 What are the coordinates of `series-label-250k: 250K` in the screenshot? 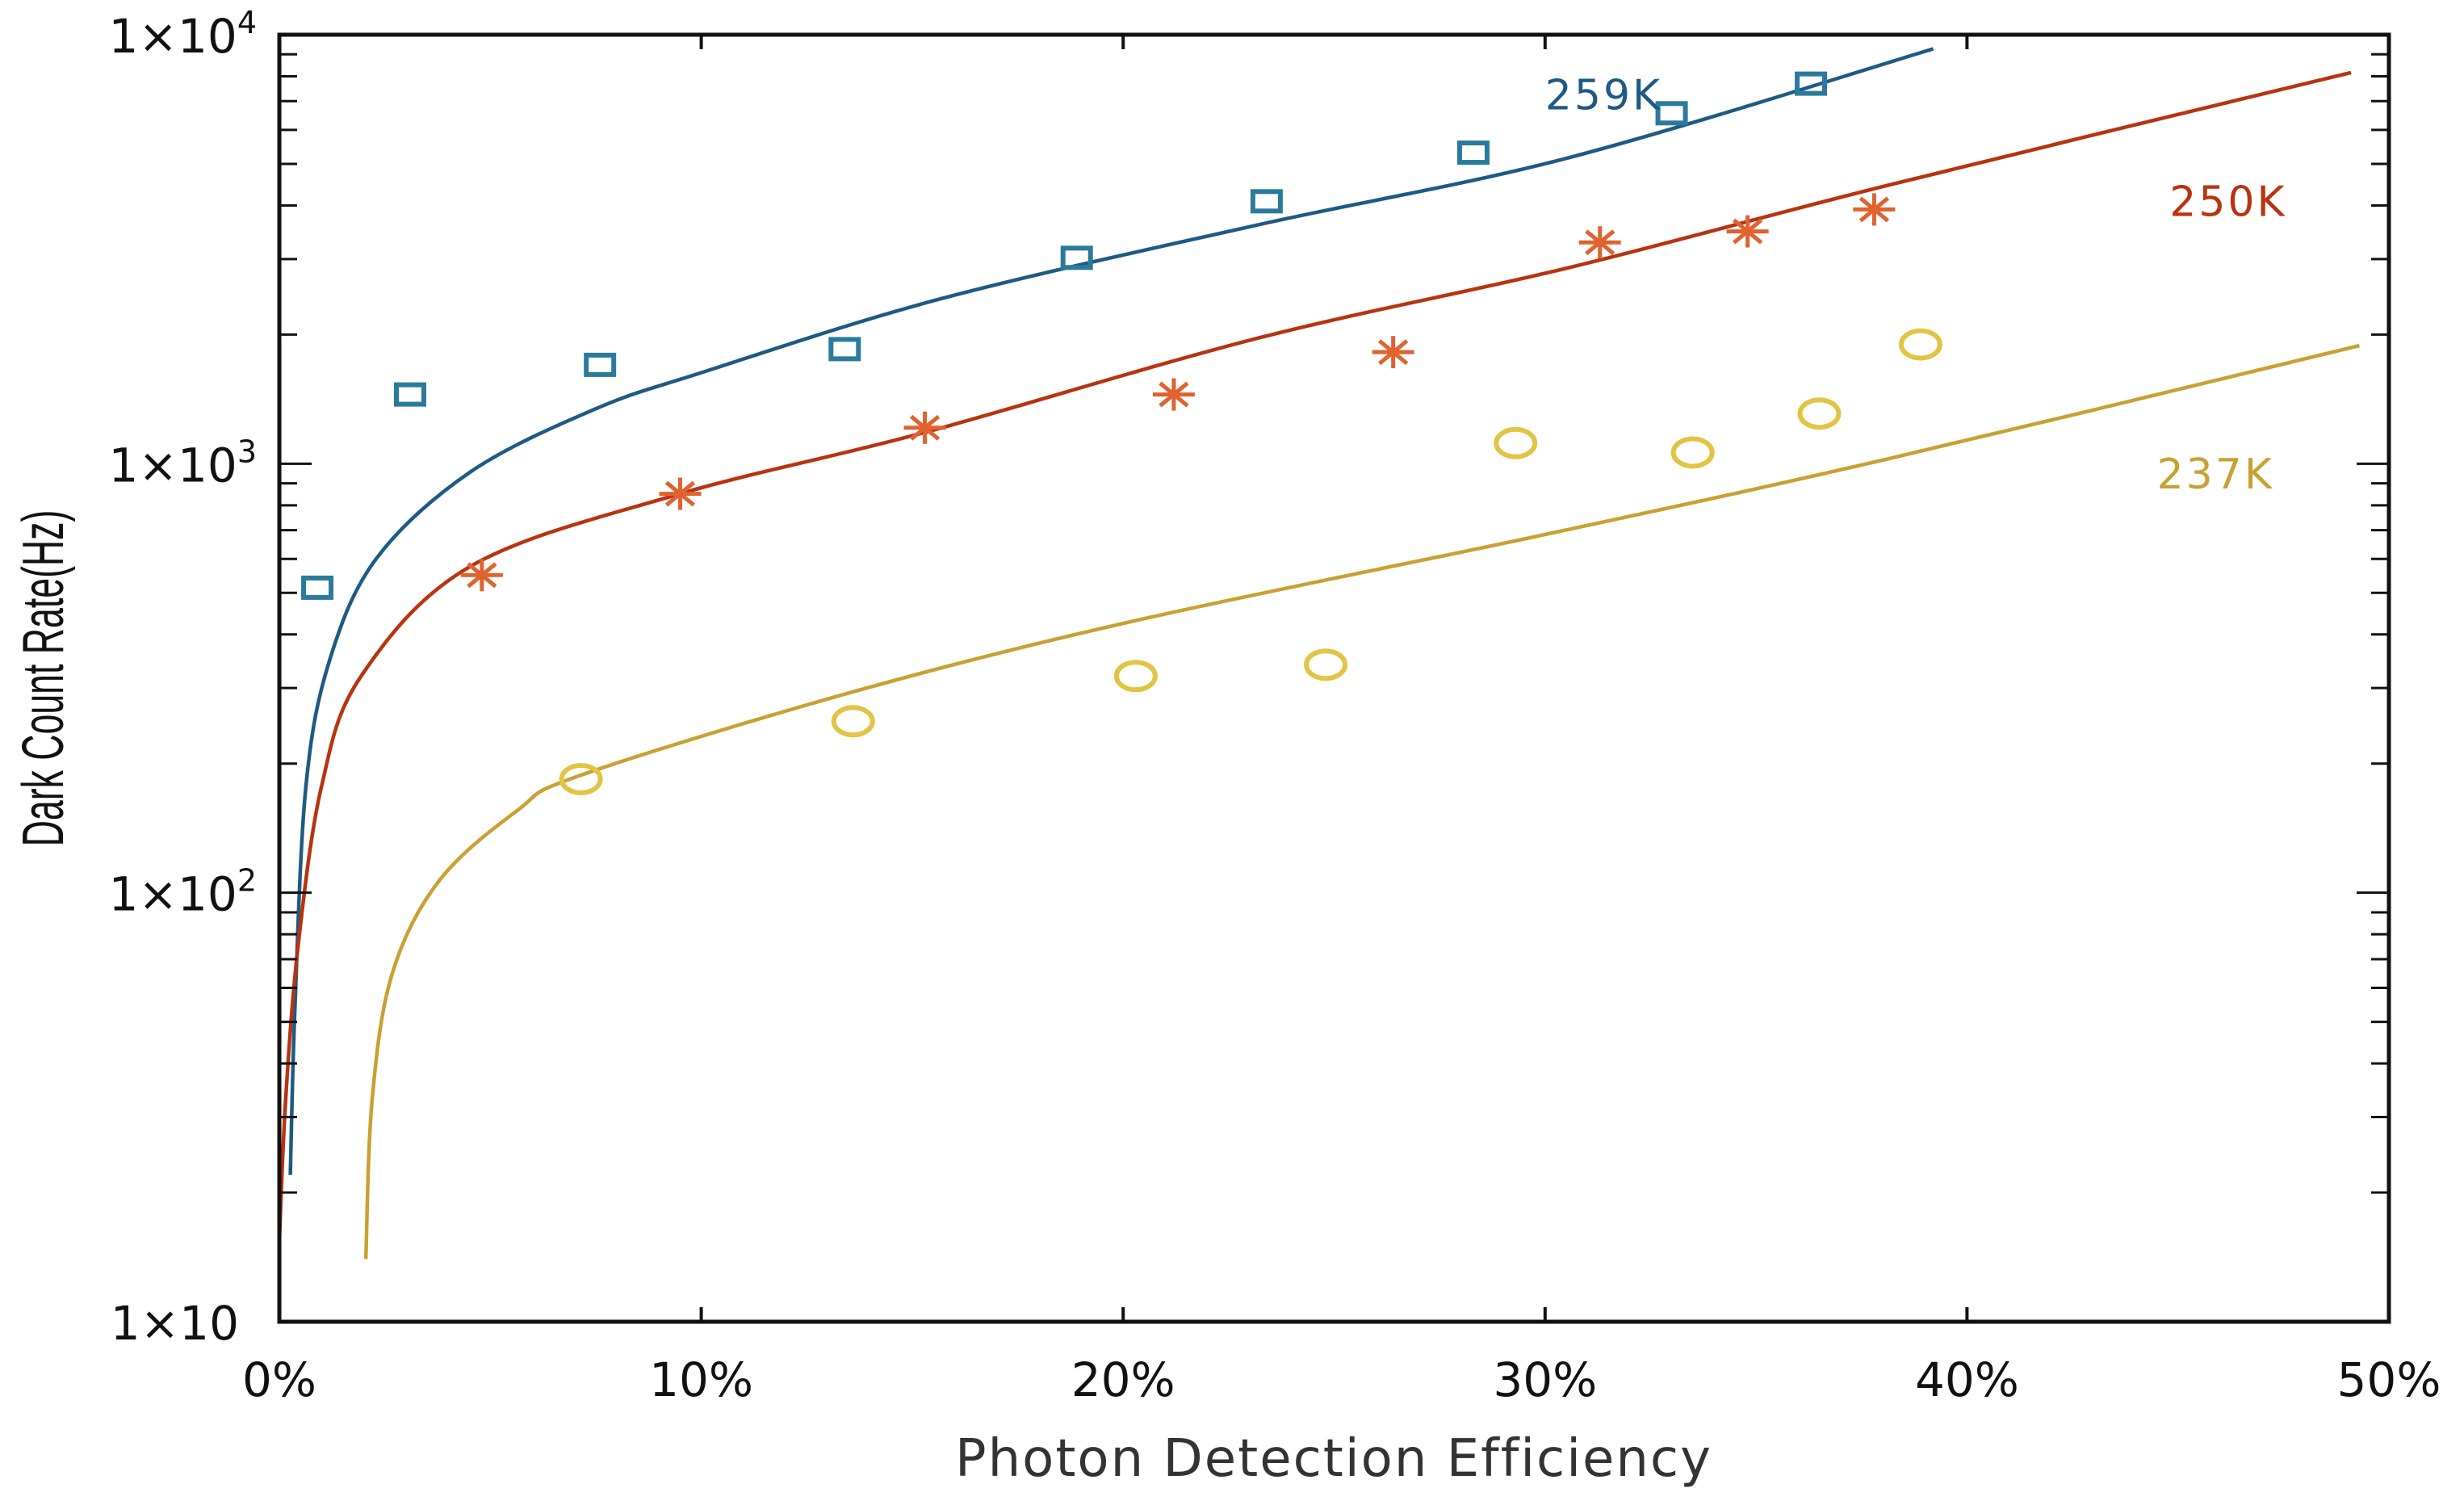 It's located at (2227, 203).